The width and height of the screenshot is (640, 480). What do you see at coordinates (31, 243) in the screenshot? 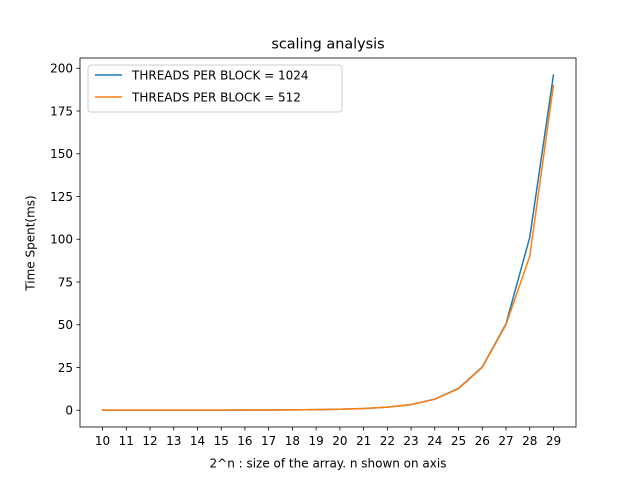
I see `y-axis-label: Time Spent(ms)` at bounding box center [31, 243].